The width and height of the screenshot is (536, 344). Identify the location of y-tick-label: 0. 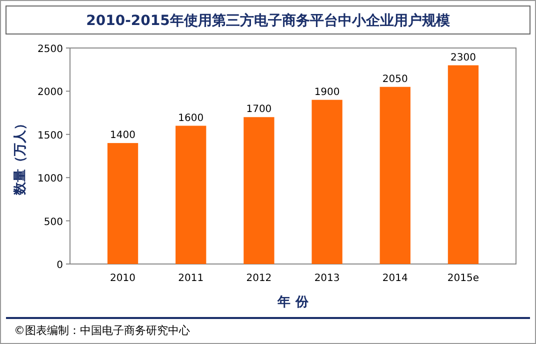
(59, 265).